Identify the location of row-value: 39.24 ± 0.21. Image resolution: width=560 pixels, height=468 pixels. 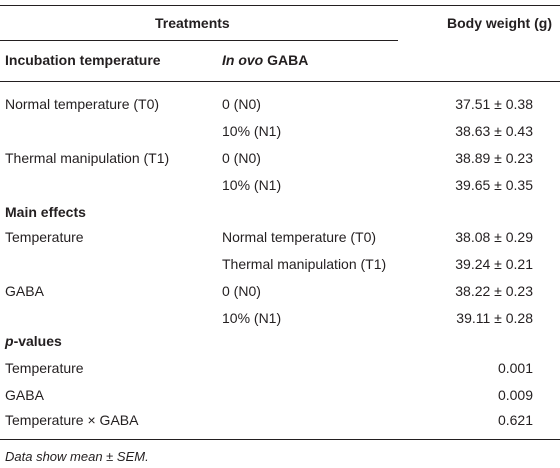
(494, 264).